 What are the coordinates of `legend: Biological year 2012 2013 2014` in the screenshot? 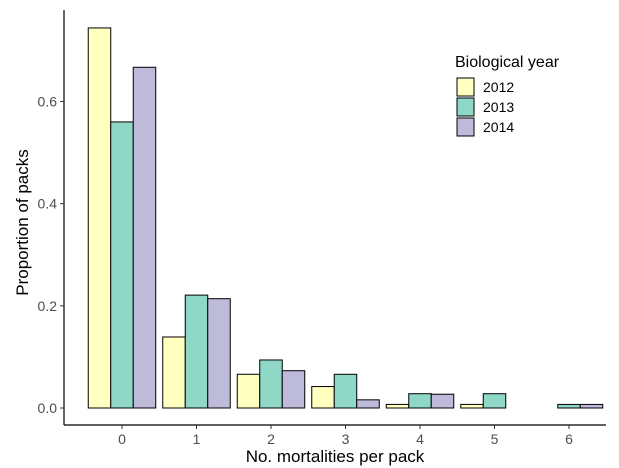 It's located at (507, 95).